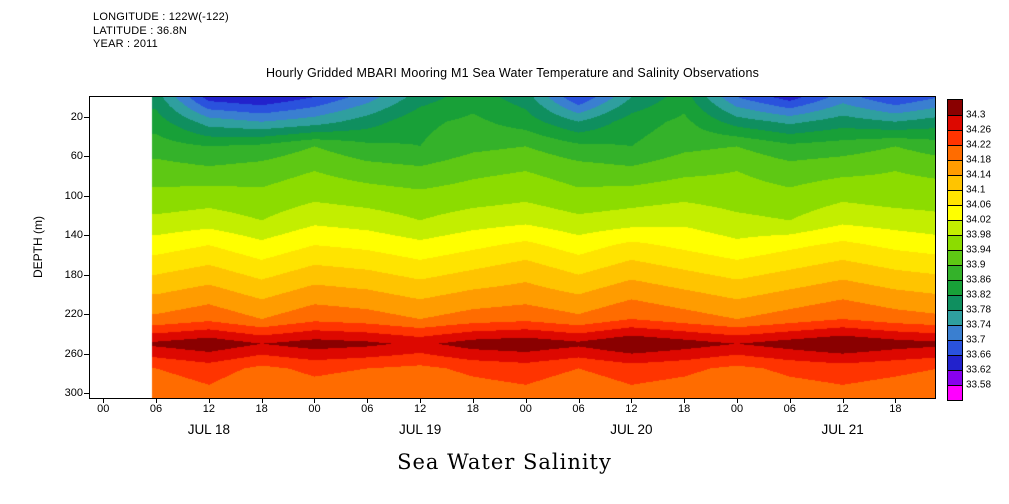 This screenshot has height=504, width=1009. Describe the element at coordinates (979, 325) in the screenshot. I see `colorbar-label: 33.74` at that location.